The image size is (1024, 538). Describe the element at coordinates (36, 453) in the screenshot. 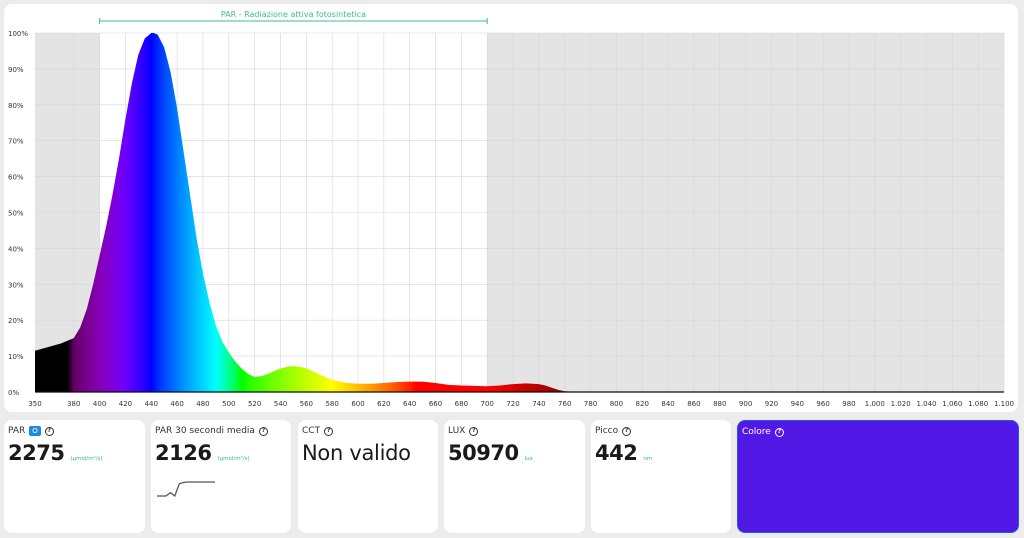

I see `par-value: 2275` at that location.